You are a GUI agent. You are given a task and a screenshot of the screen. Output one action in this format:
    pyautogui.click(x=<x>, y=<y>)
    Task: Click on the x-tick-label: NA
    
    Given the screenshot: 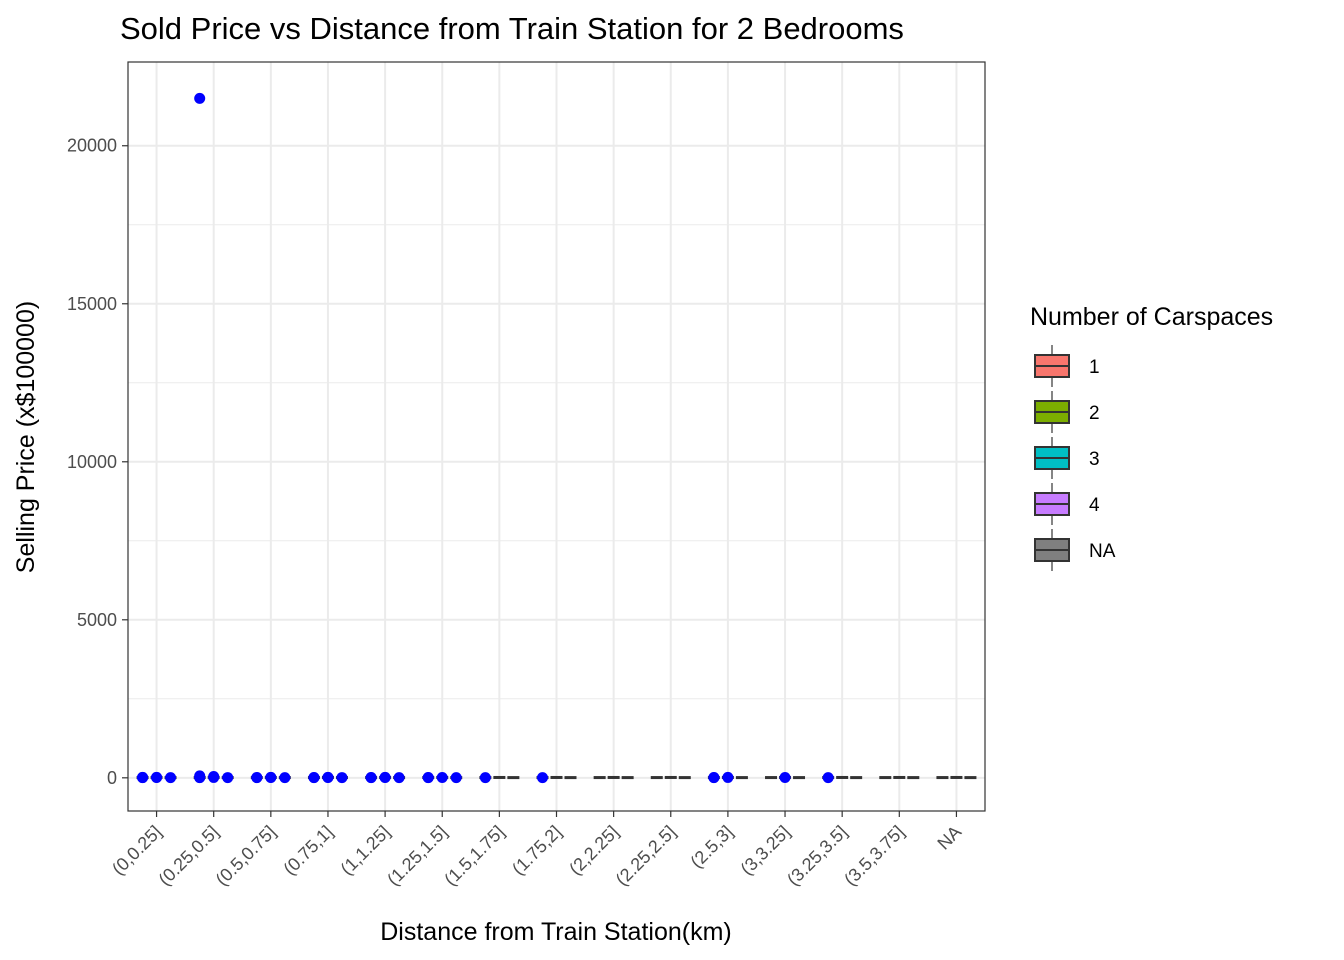 What is the action you would take?
    pyautogui.click(x=949, y=838)
    